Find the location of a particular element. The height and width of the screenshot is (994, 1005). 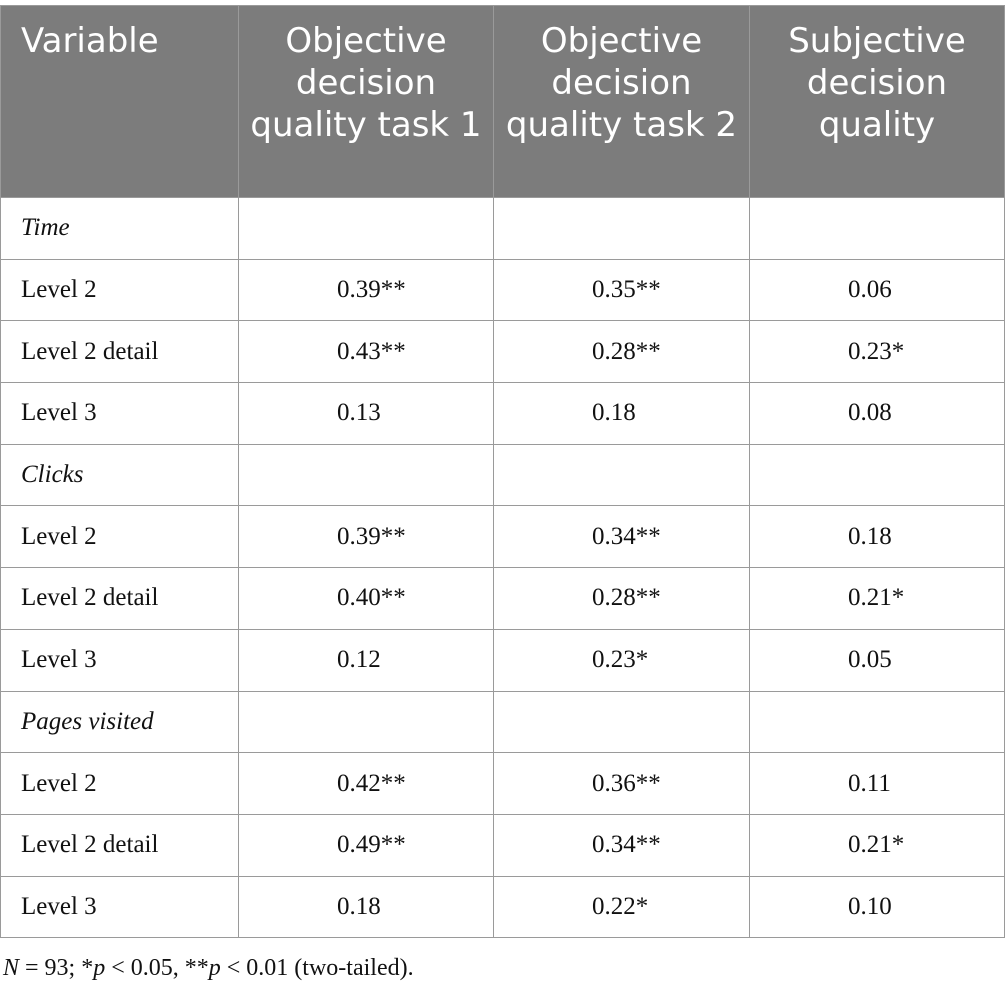

value-task-1: 0.43** is located at coordinates (366, 352).